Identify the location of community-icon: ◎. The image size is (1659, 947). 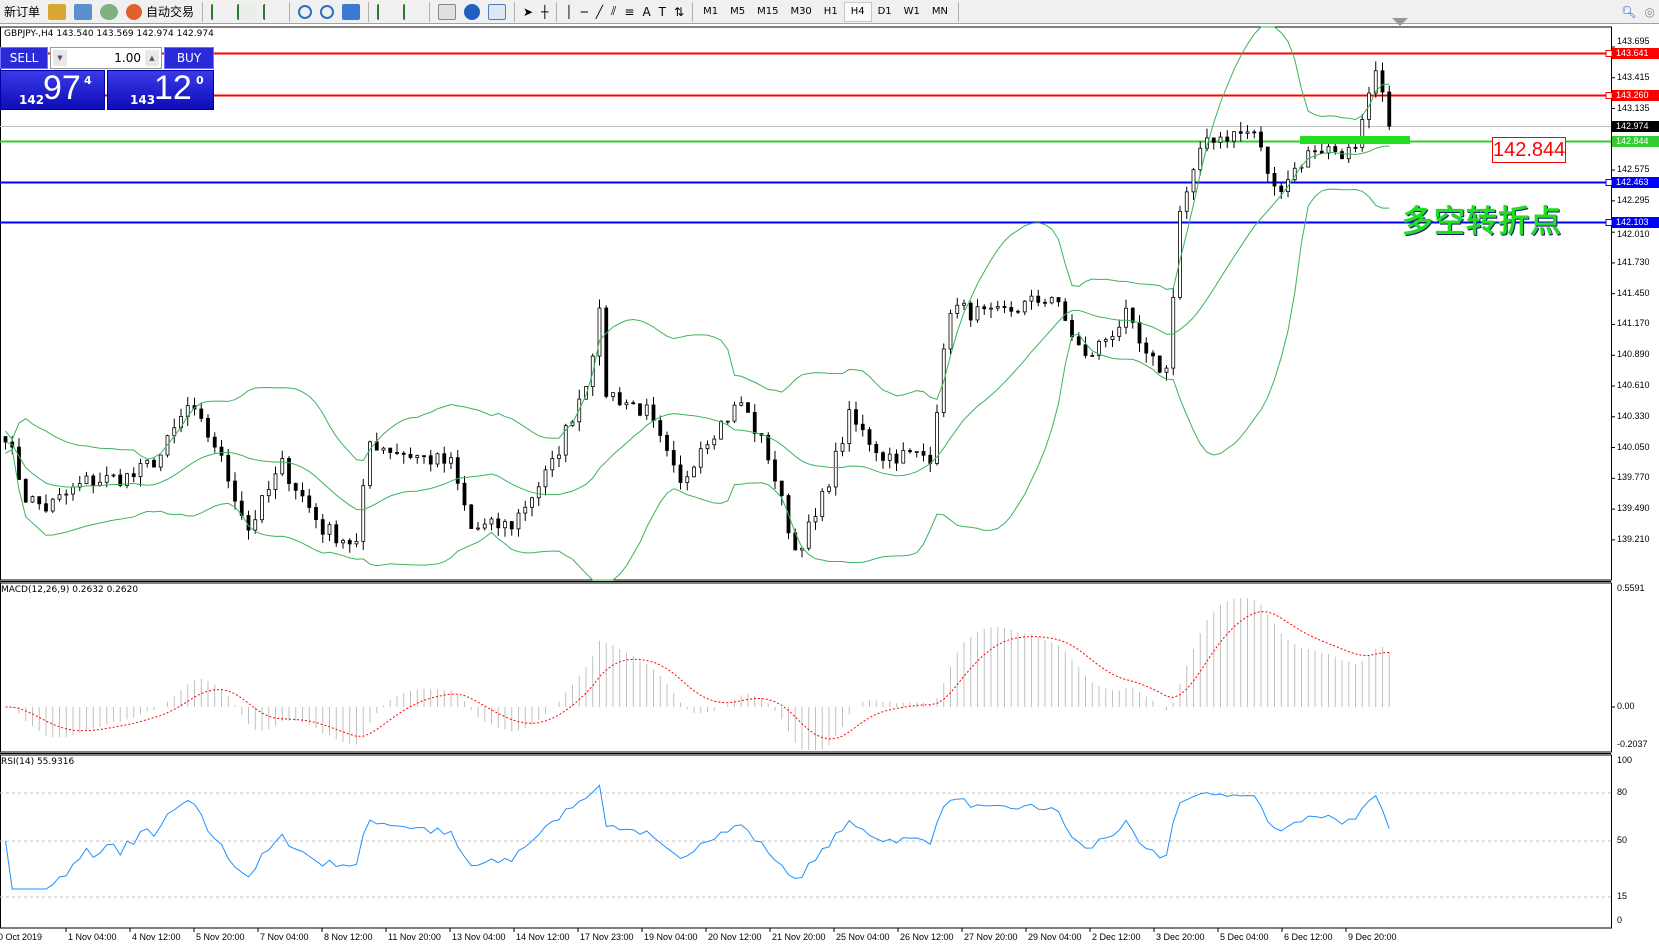
(1649, 11).